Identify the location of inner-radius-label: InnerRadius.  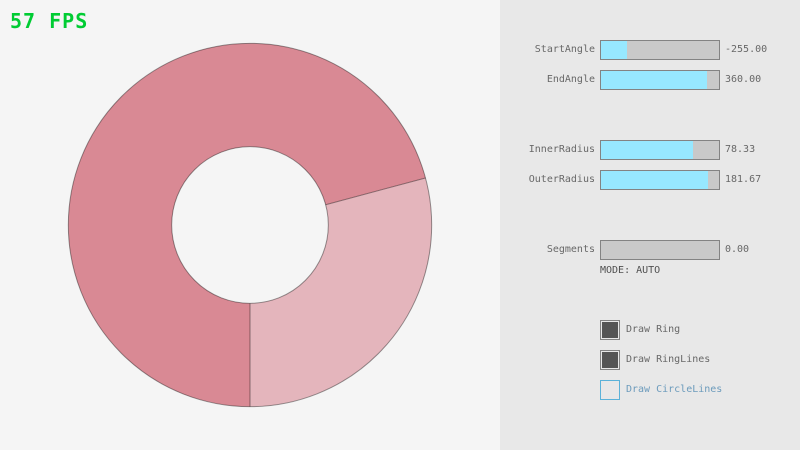
(561, 149).